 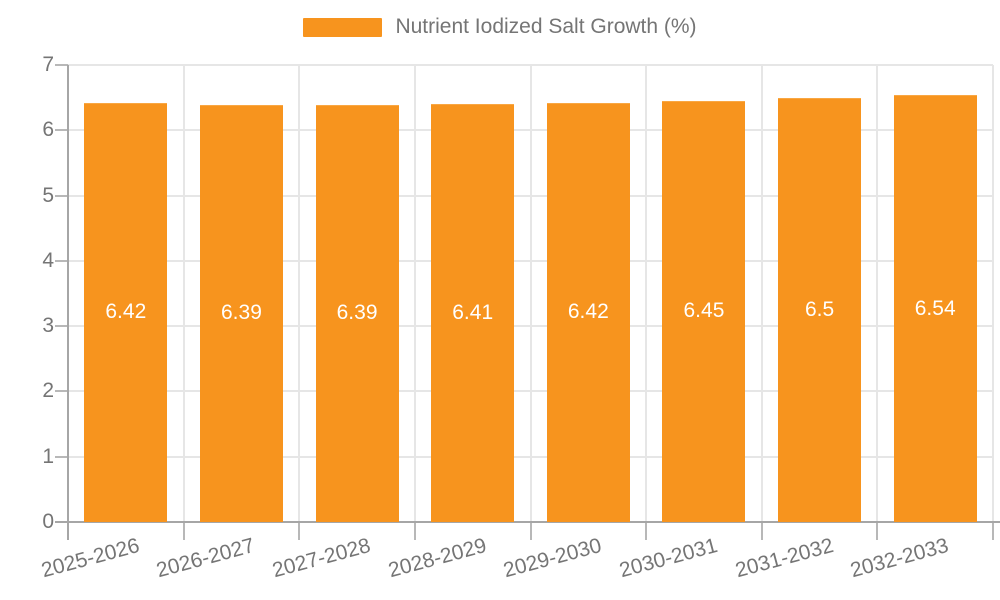 I want to click on chart-legend-item: Nutrient Iodized Salt Growth (%), so click(x=500, y=27).